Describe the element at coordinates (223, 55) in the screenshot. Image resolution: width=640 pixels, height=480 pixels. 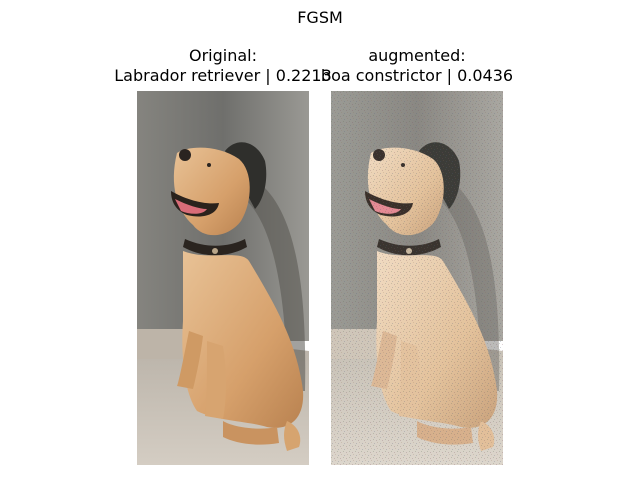
I see `original-title-line1: Original:` at that location.